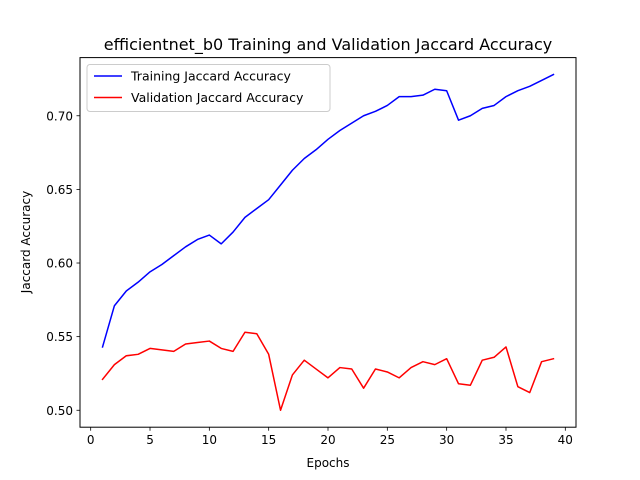  What do you see at coordinates (446, 440) in the screenshot?
I see `x-tick-label: 30` at bounding box center [446, 440].